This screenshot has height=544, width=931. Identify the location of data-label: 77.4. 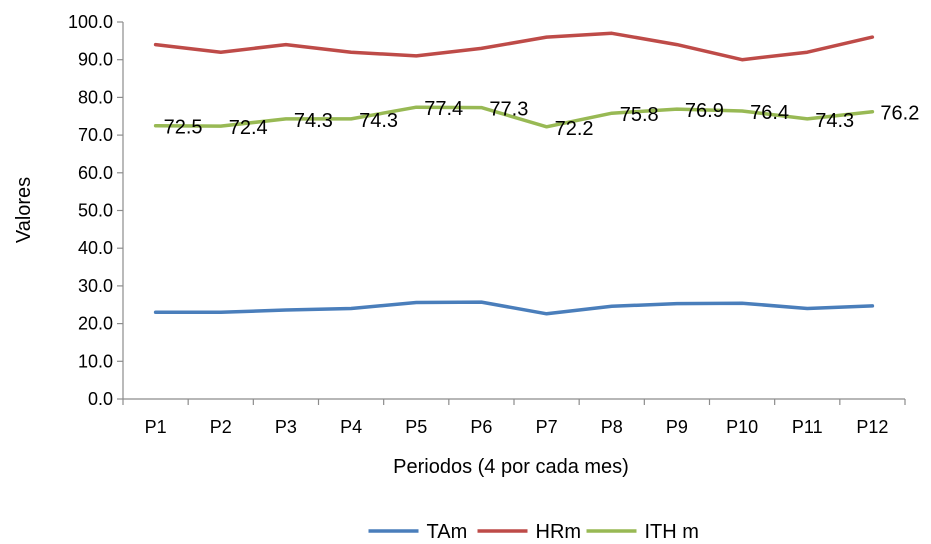
(443, 109).